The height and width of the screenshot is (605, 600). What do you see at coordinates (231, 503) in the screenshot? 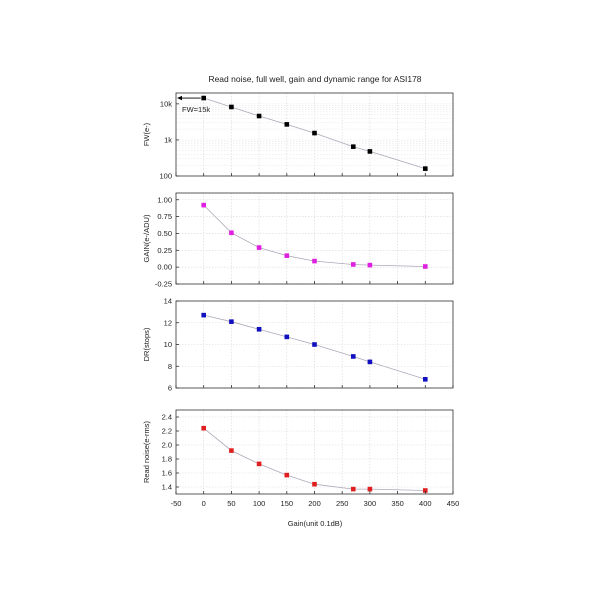
I see `x-tick-label: 50` at bounding box center [231, 503].